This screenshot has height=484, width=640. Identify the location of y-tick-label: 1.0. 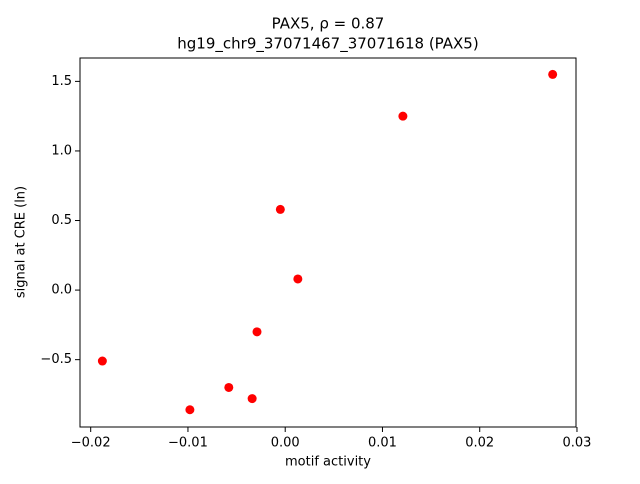
(61, 150).